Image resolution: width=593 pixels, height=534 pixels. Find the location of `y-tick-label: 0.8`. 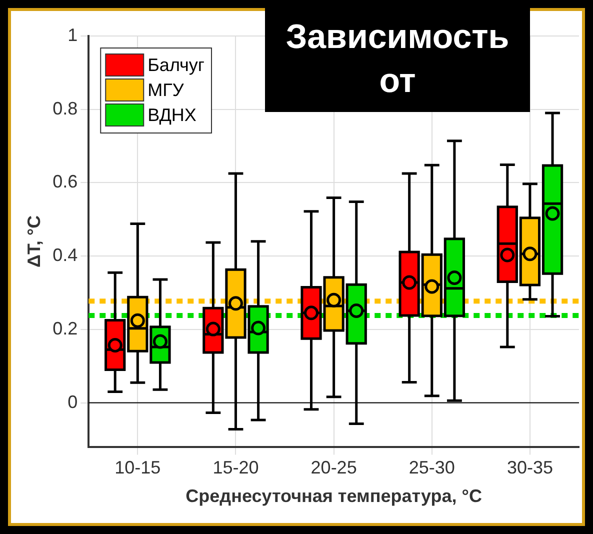

y-tick-label: 0.8 is located at coordinates (65, 108).